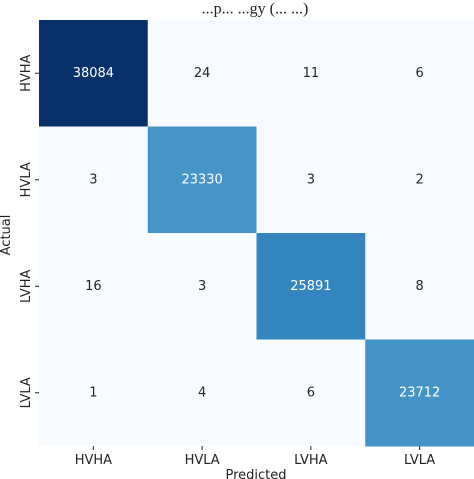 The image size is (474, 479). I want to click on x-axis-ticks: HVHA HVLA LVHA LVLA, so click(255, 457).